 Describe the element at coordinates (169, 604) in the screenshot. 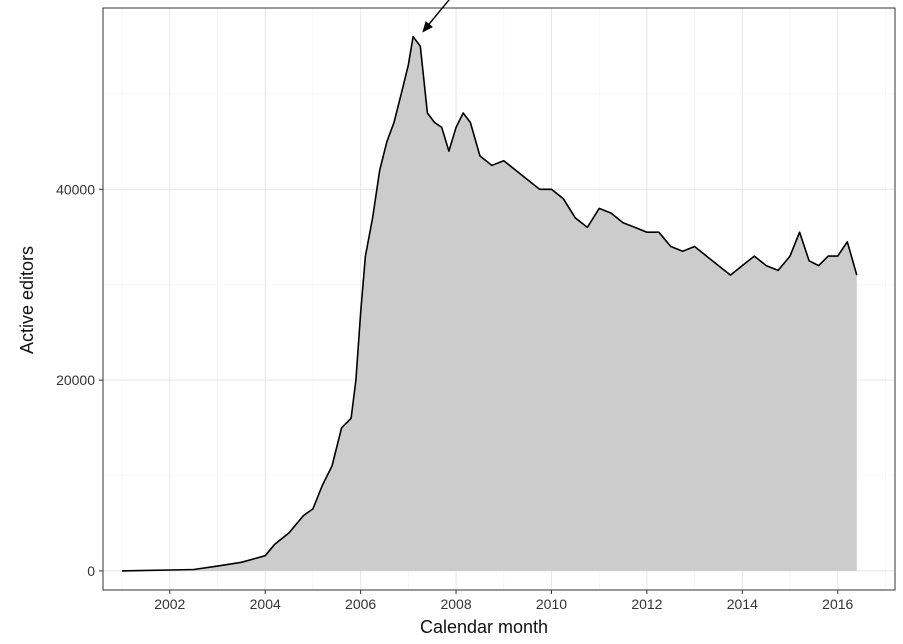

I see `x-tick-label: 2002` at that location.